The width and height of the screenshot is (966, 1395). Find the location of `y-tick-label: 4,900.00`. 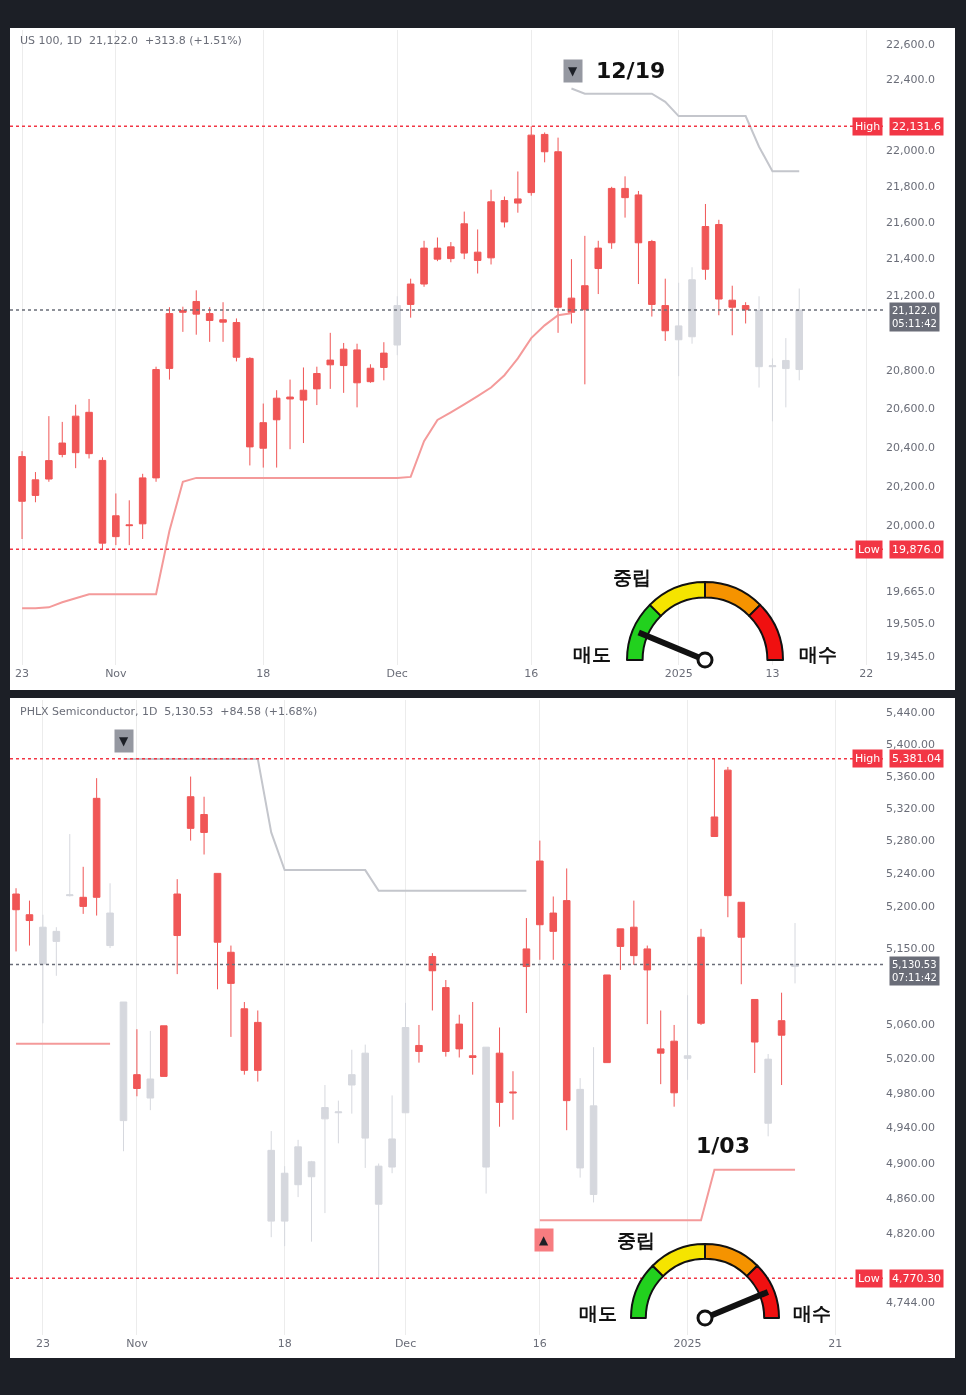

y-tick-label: 4,900.00 is located at coordinates (910, 1163).